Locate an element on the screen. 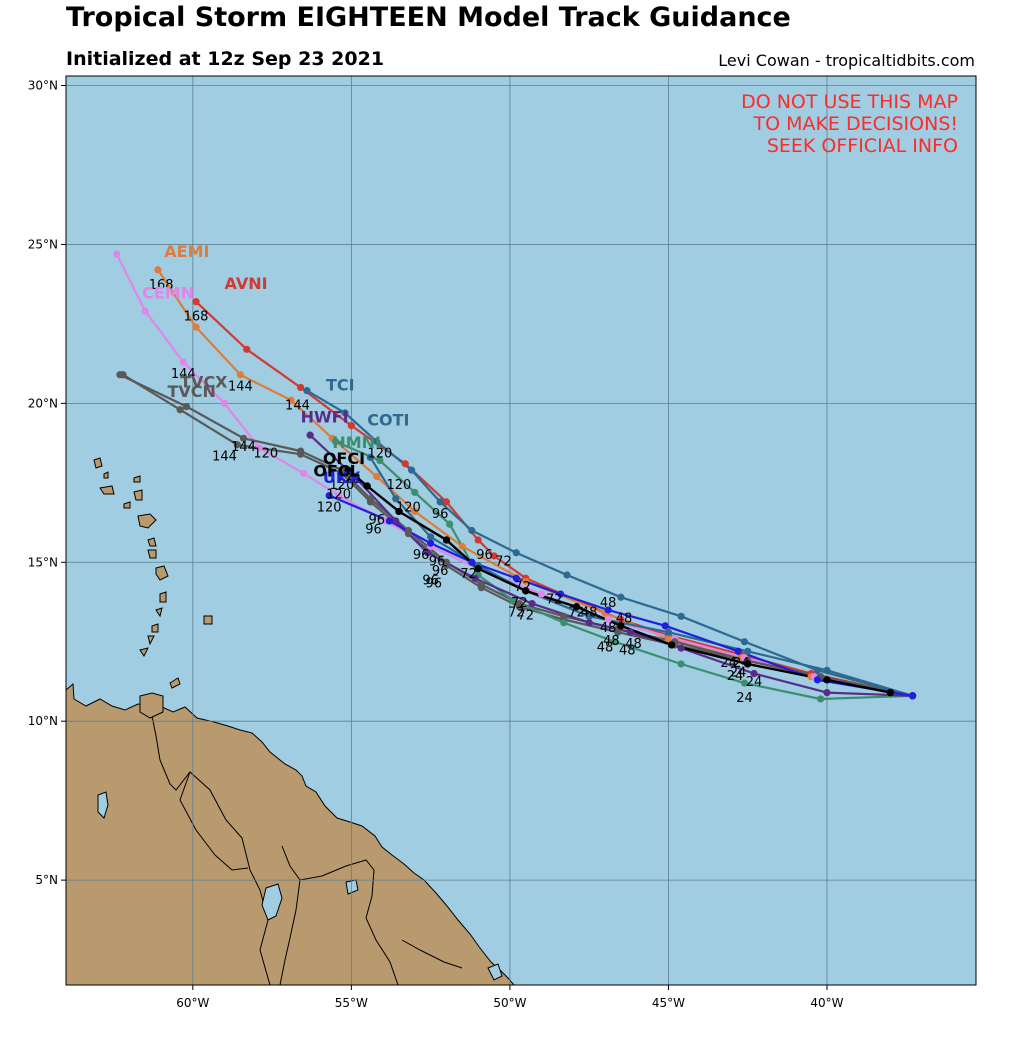 The width and height of the screenshot is (1024, 1039). forecast-hour-label: 168 is located at coordinates (161, 285).